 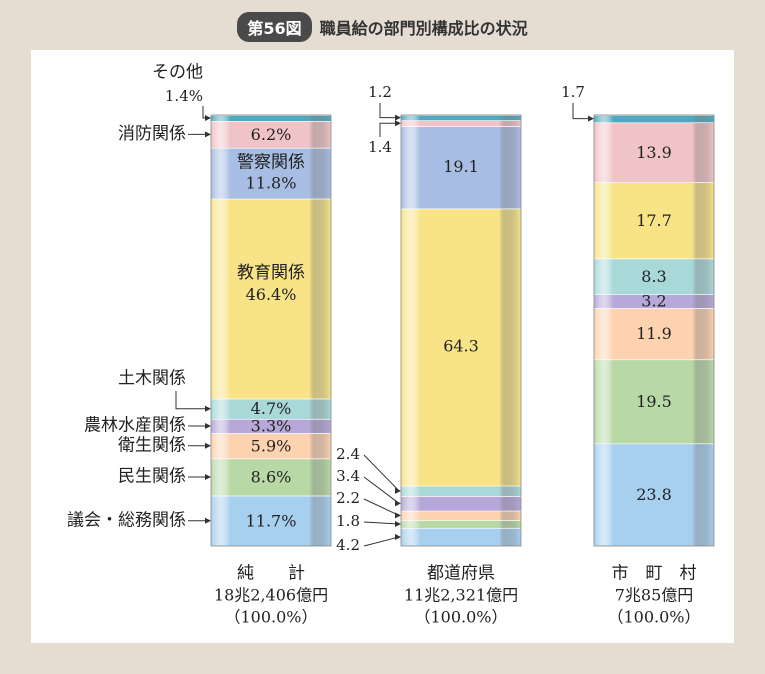 I want to click on bar-share-0: （100.0%）, so click(x=270, y=617).